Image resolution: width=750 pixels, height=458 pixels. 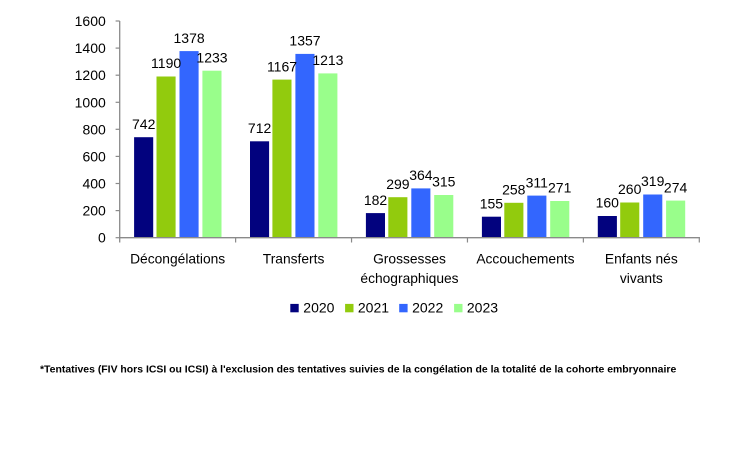 I want to click on svg-text: 1233, so click(x=211, y=57).